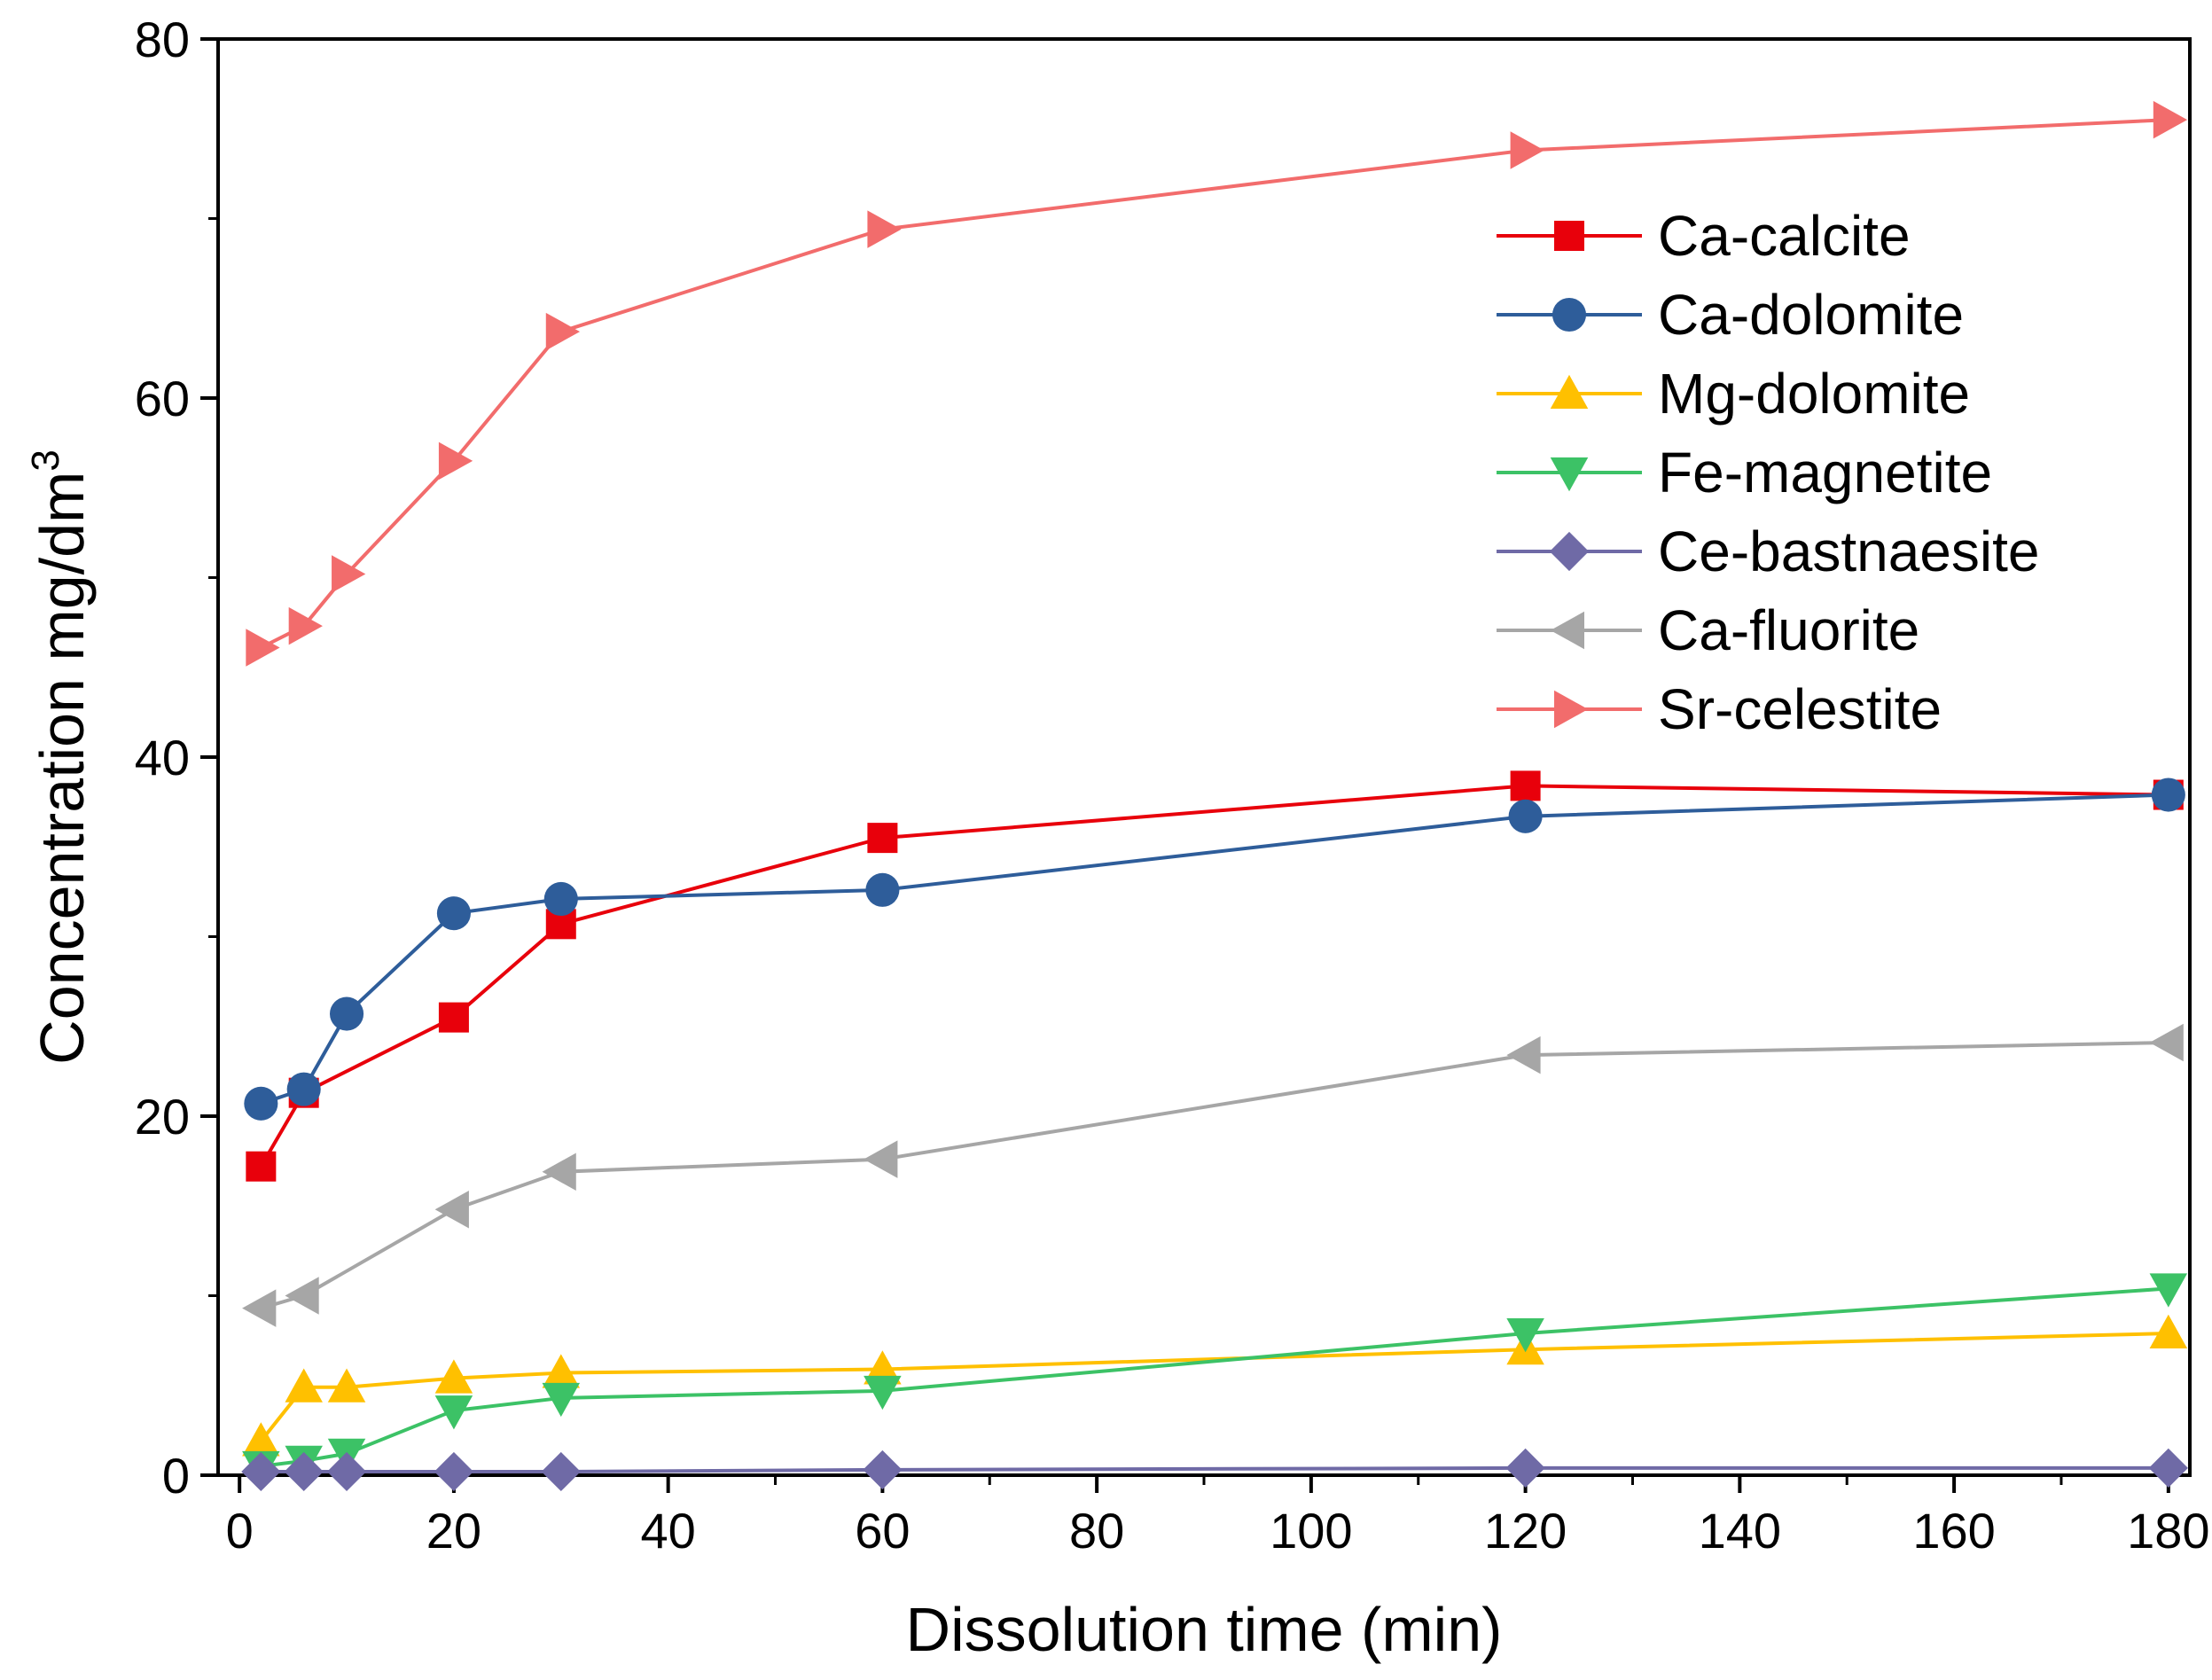 This screenshot has height=1680, width=2212. I want to click on series-mg-dolomite, so click(1215, 1385).